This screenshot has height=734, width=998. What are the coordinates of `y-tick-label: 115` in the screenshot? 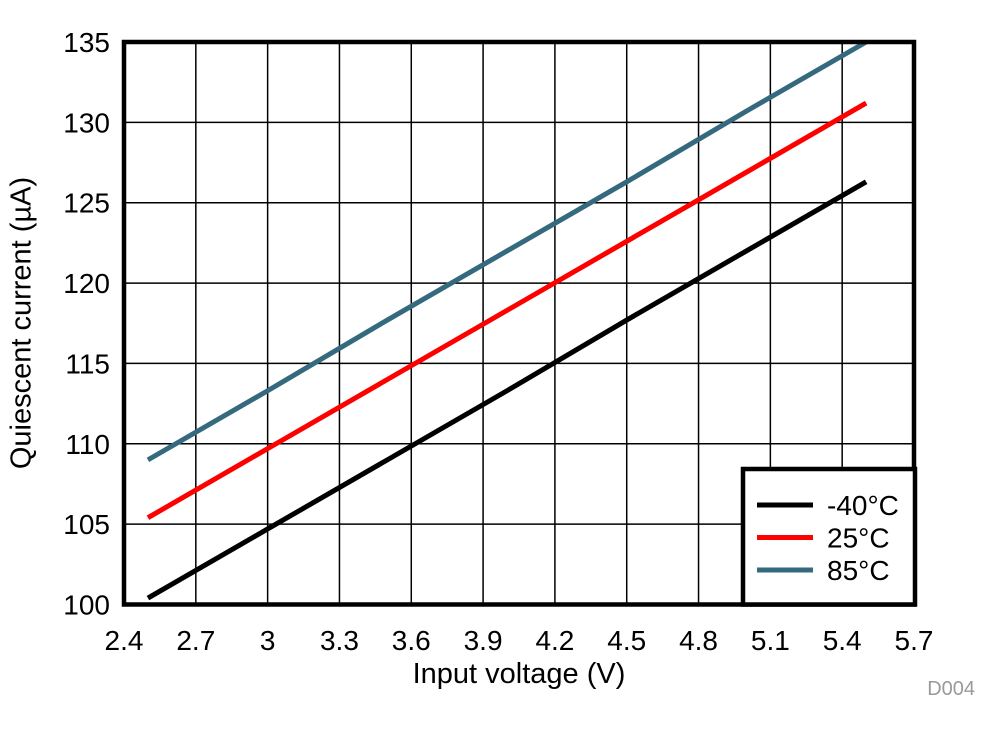 It's located at (87, 363).